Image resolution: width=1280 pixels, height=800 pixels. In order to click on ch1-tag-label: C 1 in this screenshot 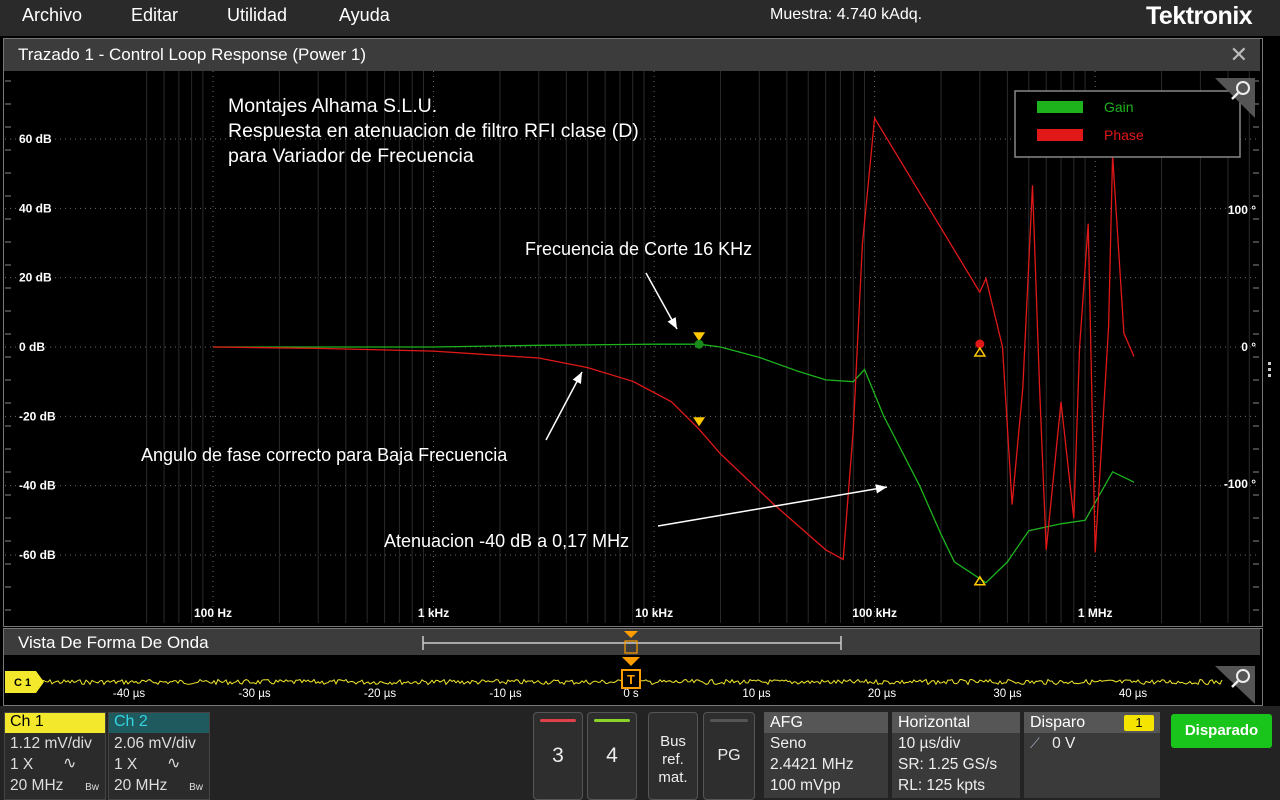, I will do `click(22, 683)`.